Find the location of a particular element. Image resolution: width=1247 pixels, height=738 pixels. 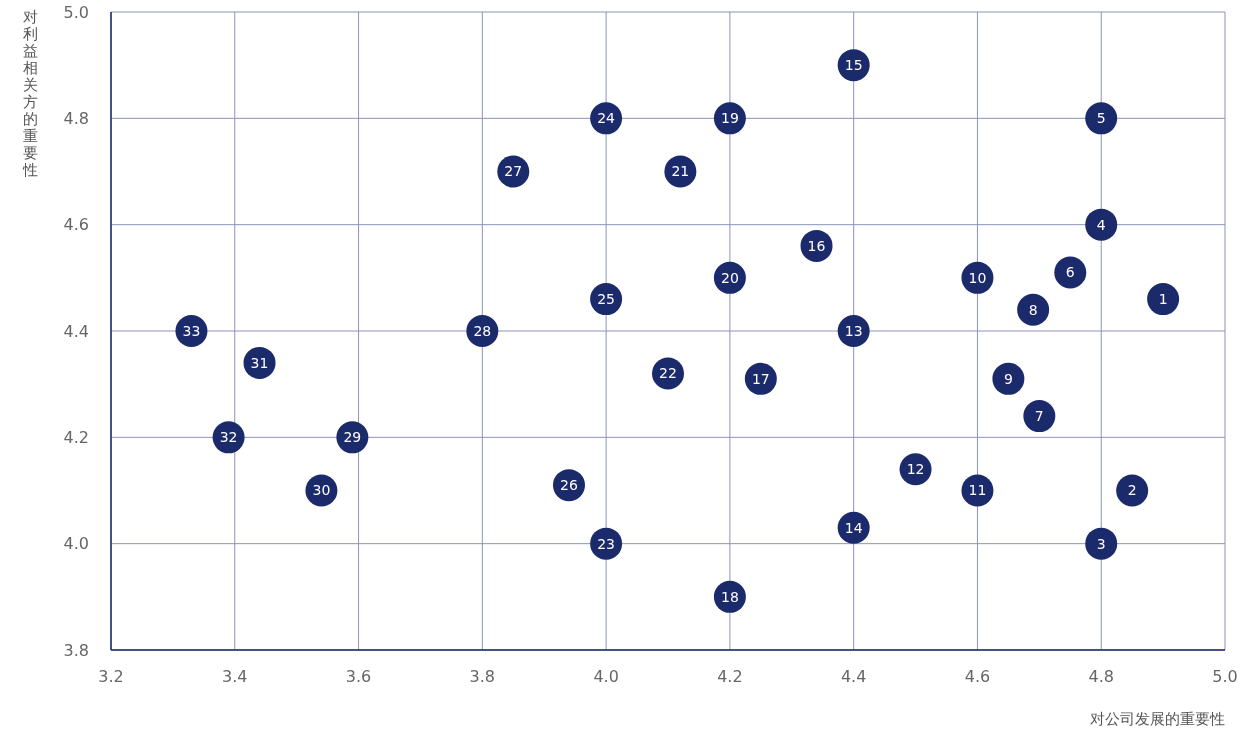

annotation: 7 is located at coordinates (1039, 415).